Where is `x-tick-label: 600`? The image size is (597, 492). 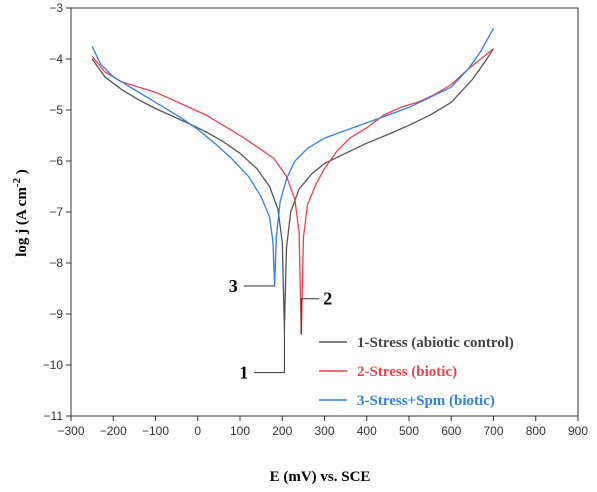
x-tick-label: 600 is located at coordinates (451, 431).